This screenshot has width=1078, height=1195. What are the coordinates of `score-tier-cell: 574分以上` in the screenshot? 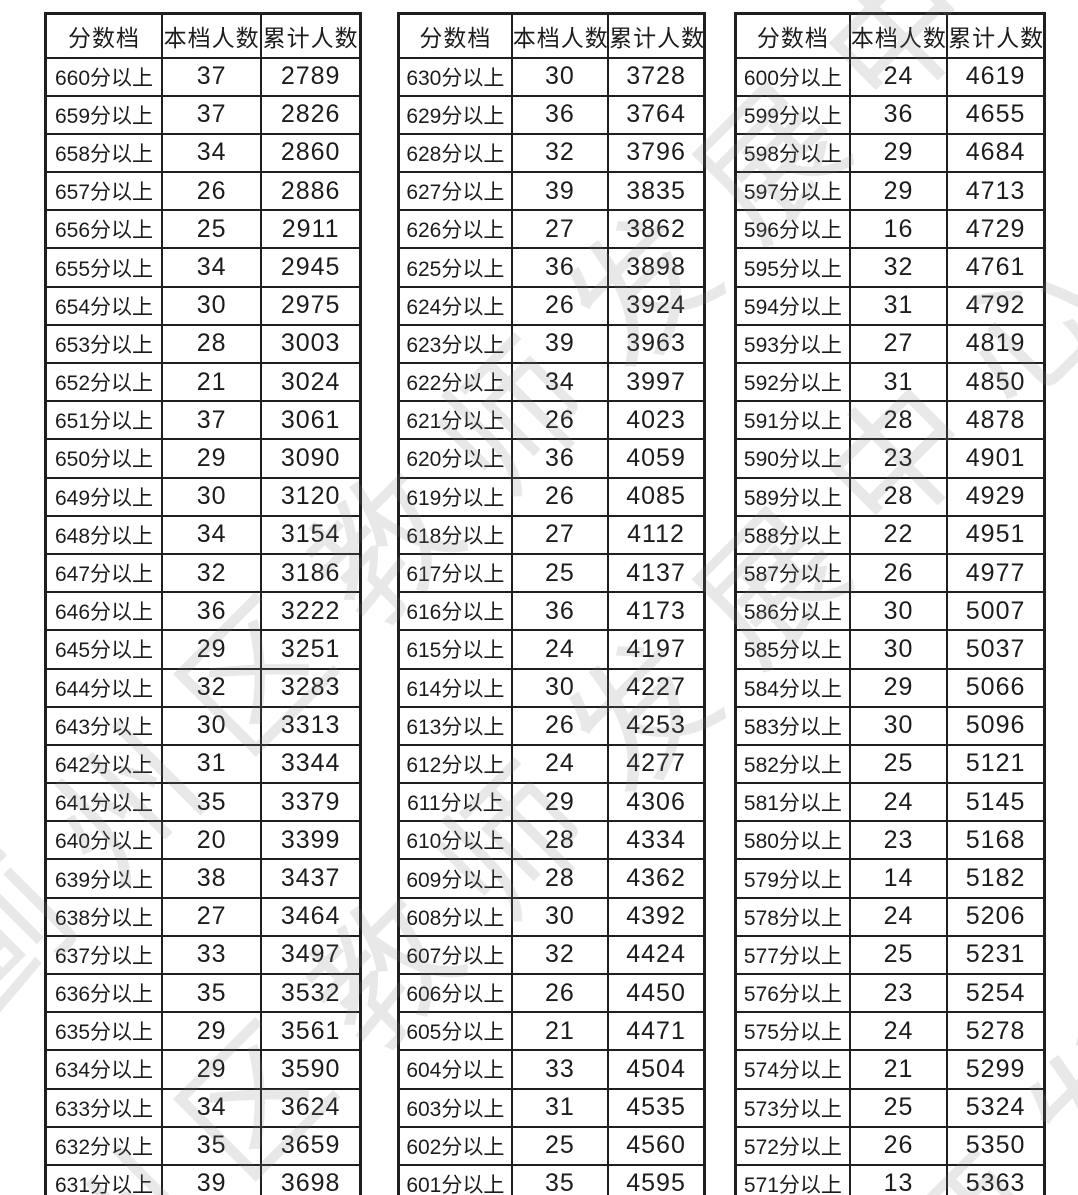 It's located at (792, 1069).